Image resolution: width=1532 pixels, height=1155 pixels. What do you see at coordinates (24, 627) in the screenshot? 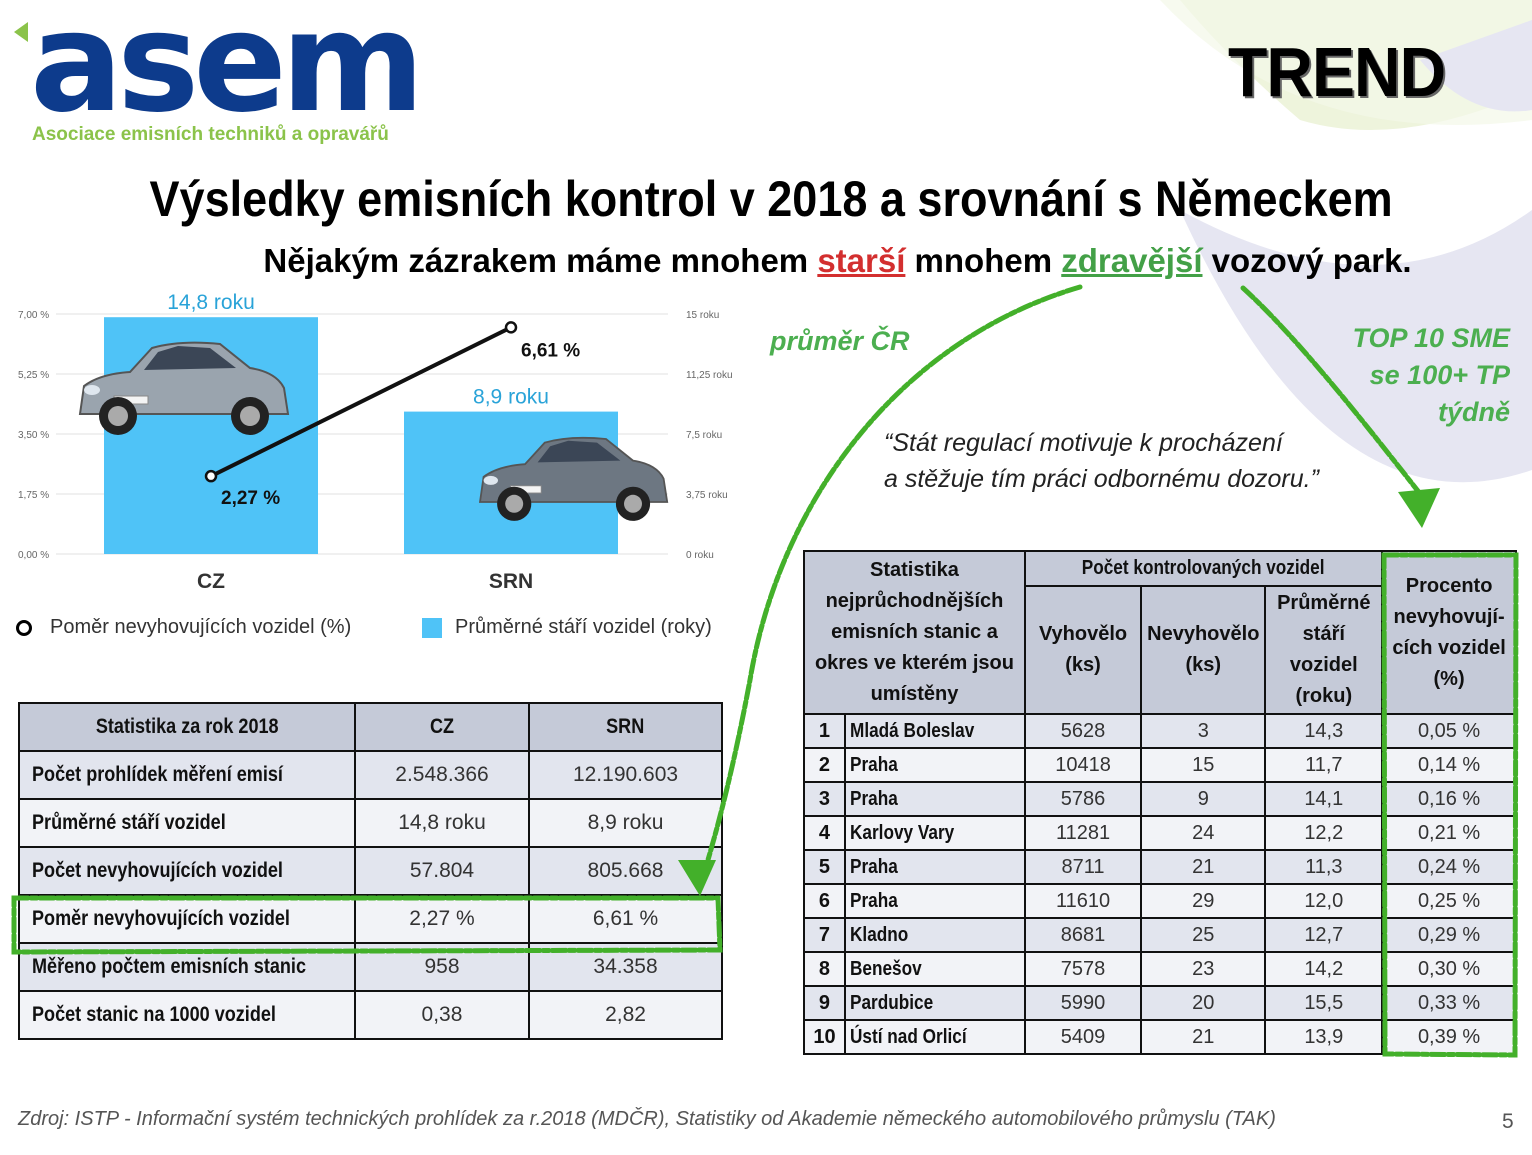
I see `legend-line-marker` at bounding box center [24, 627].